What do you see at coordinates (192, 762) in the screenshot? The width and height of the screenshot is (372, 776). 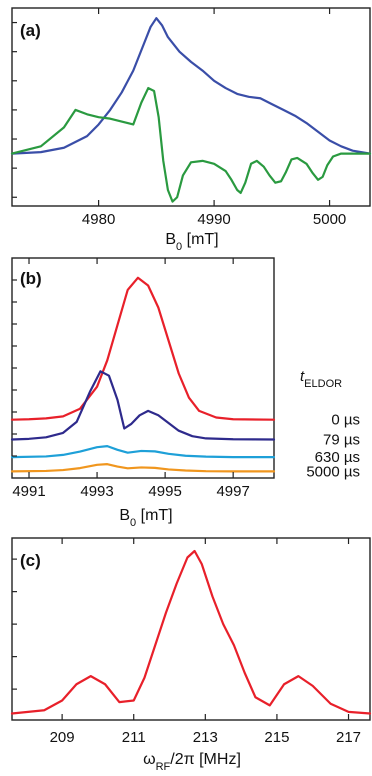 I see `x-axis-label-c: ωRF/2π [MHz]` at bounding box center [192, 762].